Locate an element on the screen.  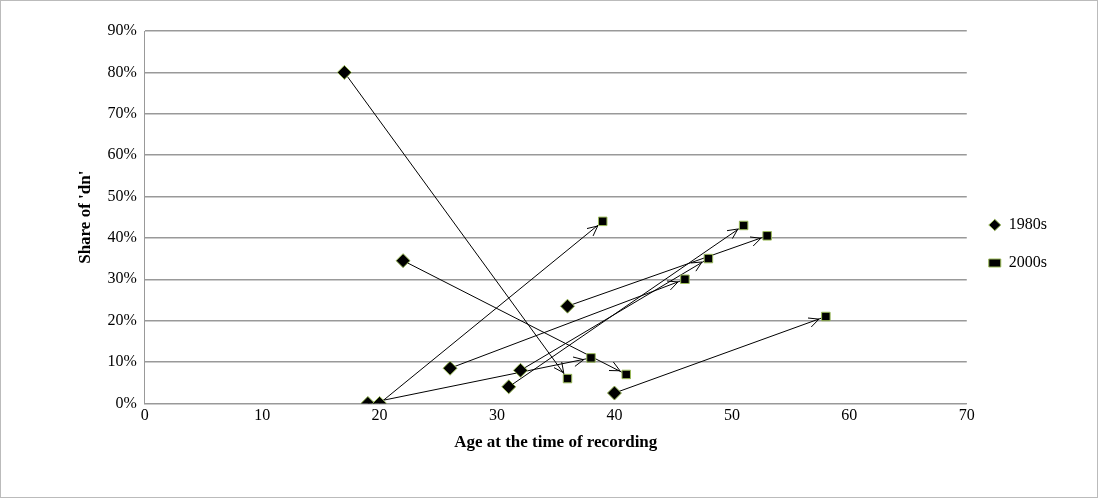
y-tick-label: 60% is located at coordinates (122, 154).